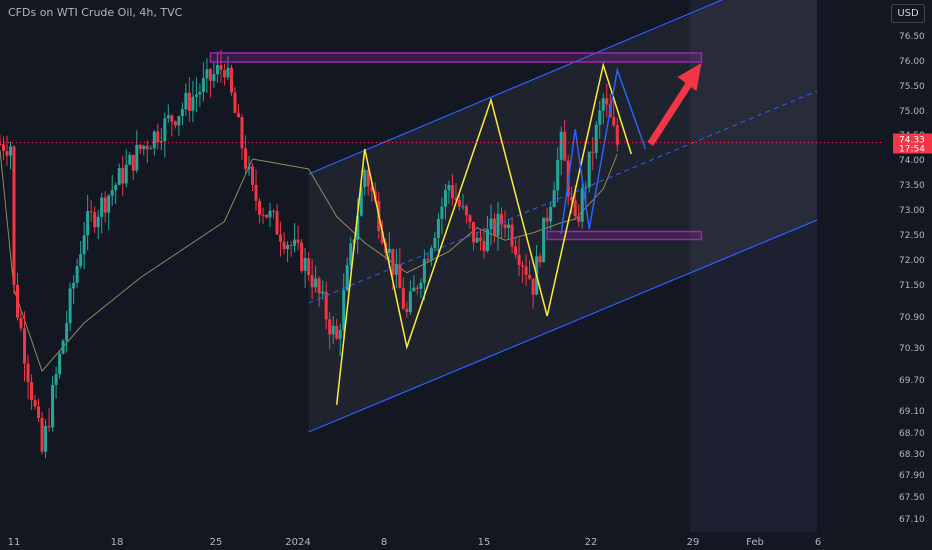  What do you see at coordinates (297, 542) in the screenshot?
I see `x-tick-label: 2024` at bounding box center [297, 542].